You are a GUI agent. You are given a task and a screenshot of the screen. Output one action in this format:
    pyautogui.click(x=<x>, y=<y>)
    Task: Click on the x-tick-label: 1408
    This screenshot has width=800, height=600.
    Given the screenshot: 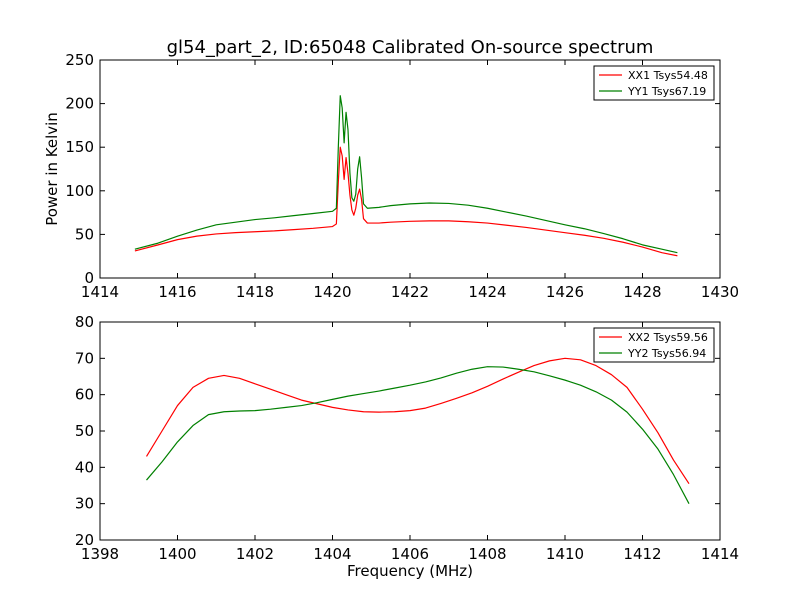 What is the action you would take?
    pyautogui.click(x=487, y=554)
    